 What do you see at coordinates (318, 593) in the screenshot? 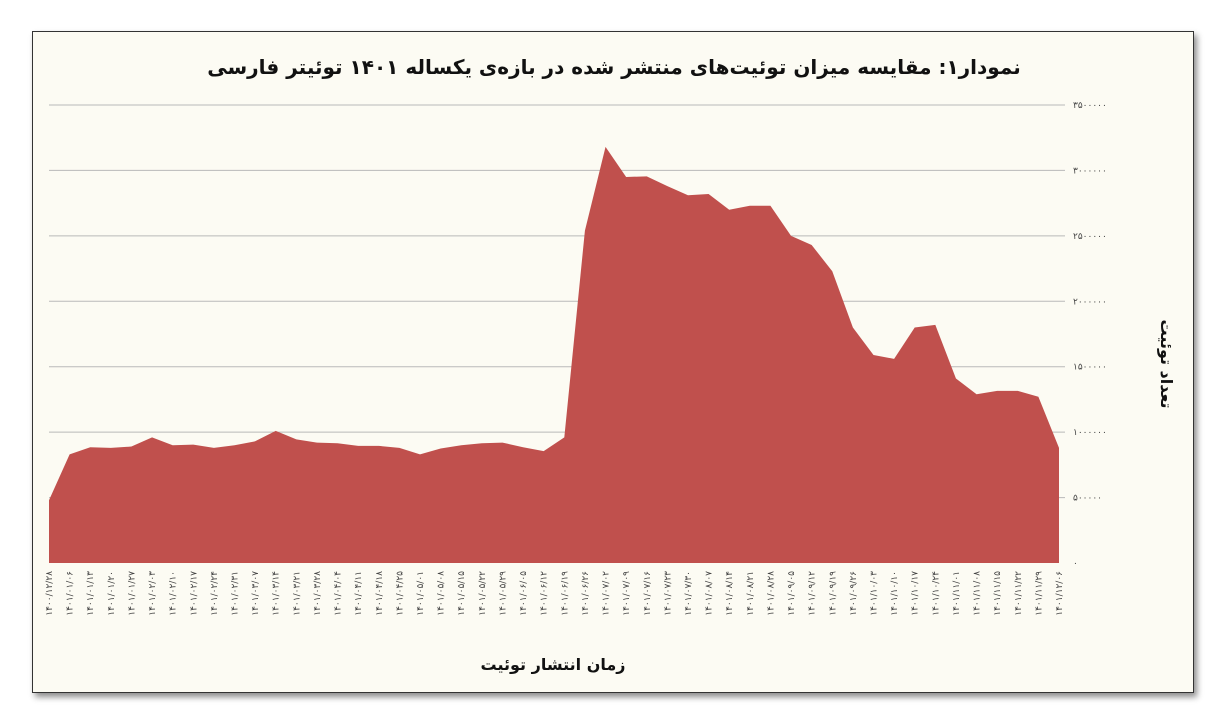
I see `x-tick-label: ۱۴۰۱/۰۳/۲۸` at bounding box center [318, 593].